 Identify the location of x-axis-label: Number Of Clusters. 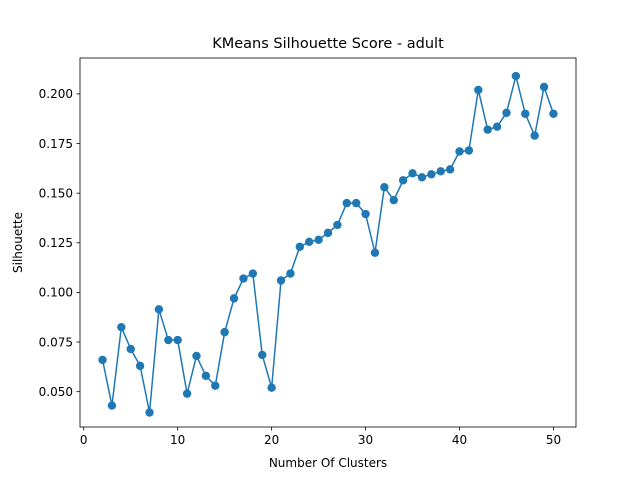
(328, 463).